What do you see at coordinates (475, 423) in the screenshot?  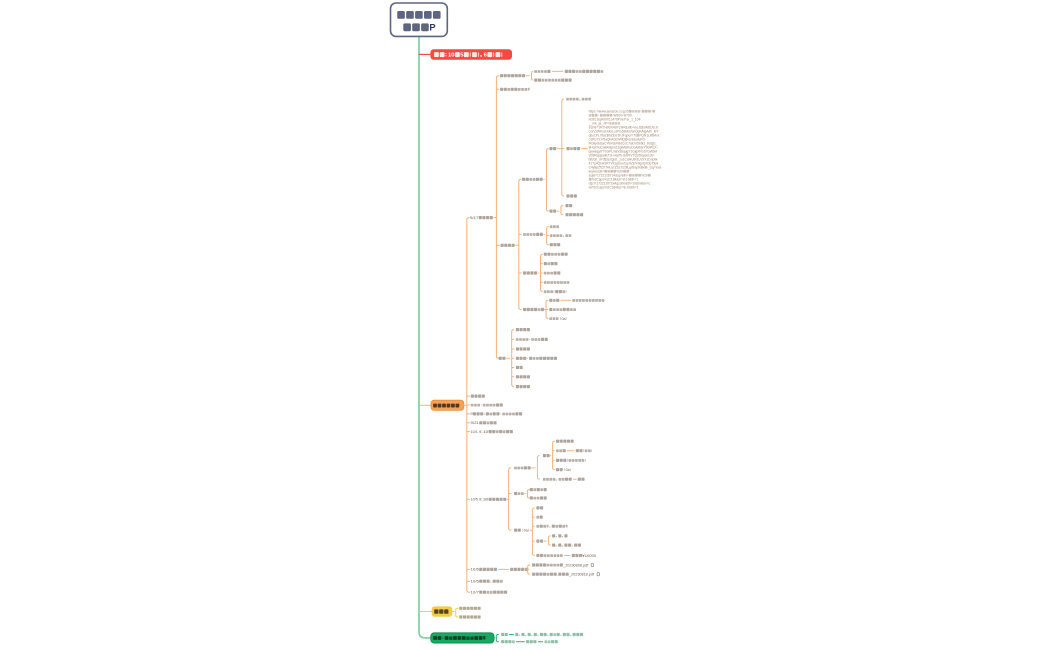 I see `svg-text: 9/21` at bounding box center [475, 423].